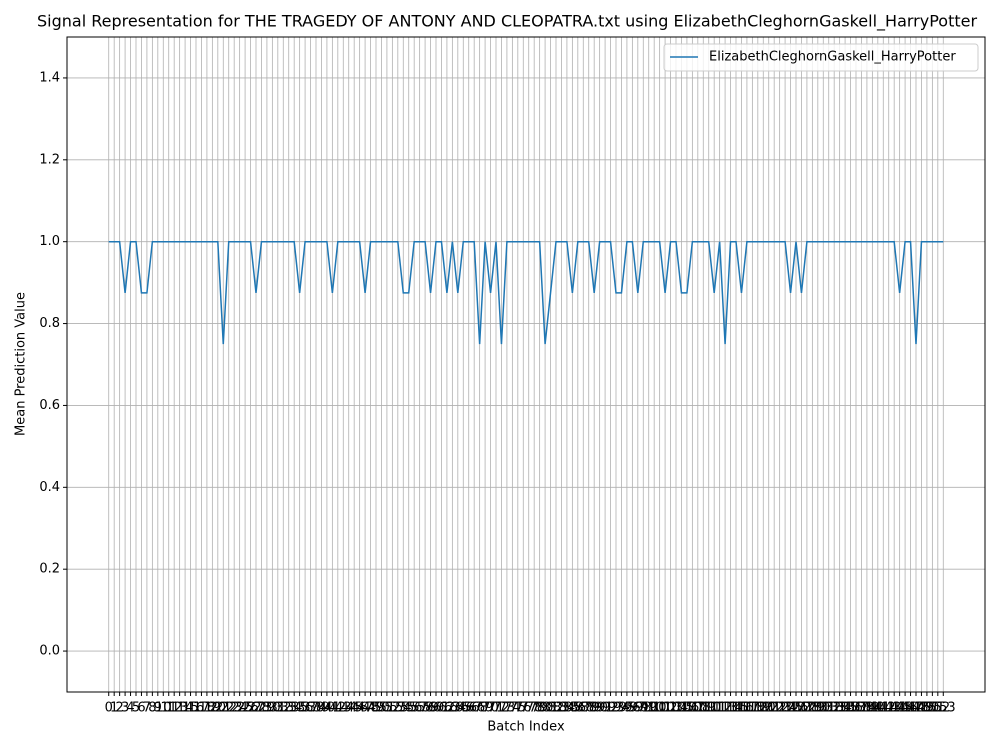  What do you see at coordinates (207, 708) in the screenshot?
I see `x-tick-label: 18` at bounding box center [207, 708].